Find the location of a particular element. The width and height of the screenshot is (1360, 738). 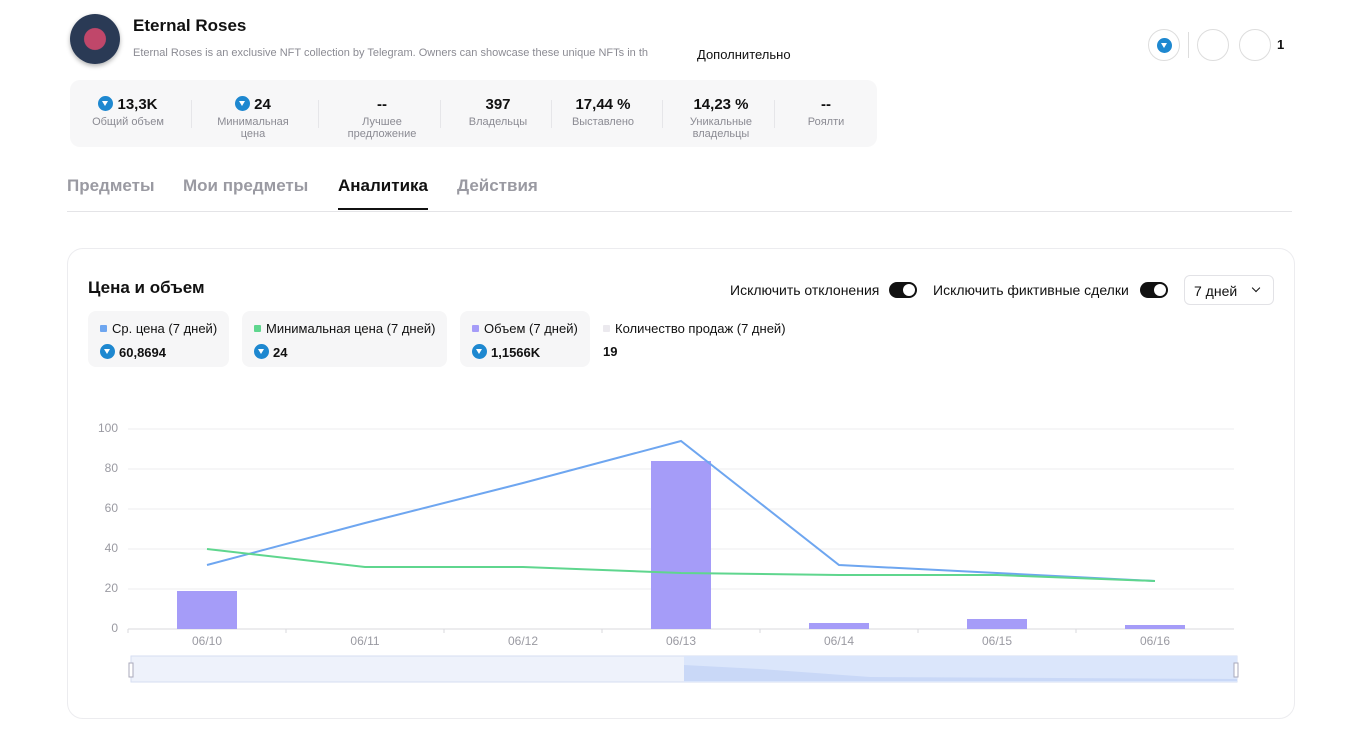

stat: -- Лучшее предложение is located at coordinates (382, 118).